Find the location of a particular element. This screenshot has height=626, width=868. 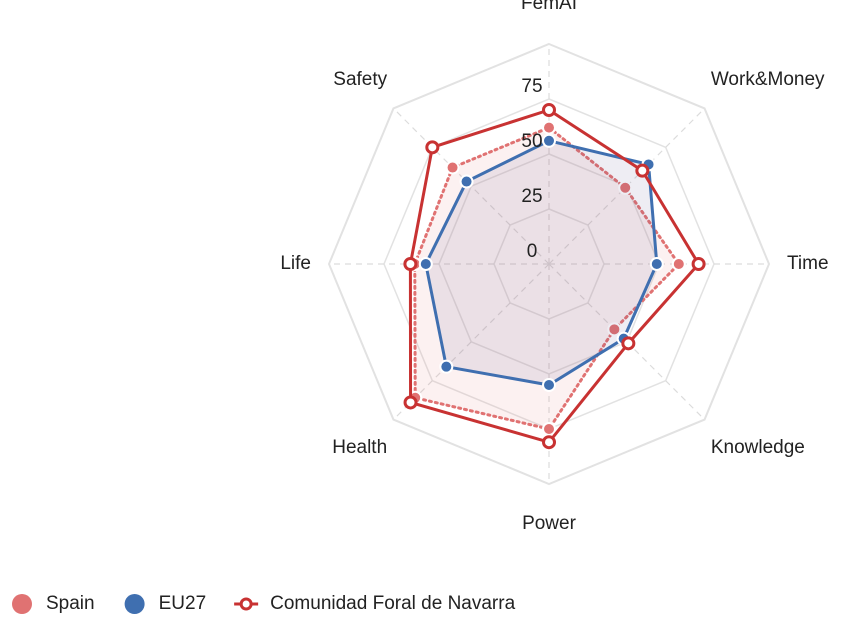

legend-label: EU27 is located at coordinates (183, 603).